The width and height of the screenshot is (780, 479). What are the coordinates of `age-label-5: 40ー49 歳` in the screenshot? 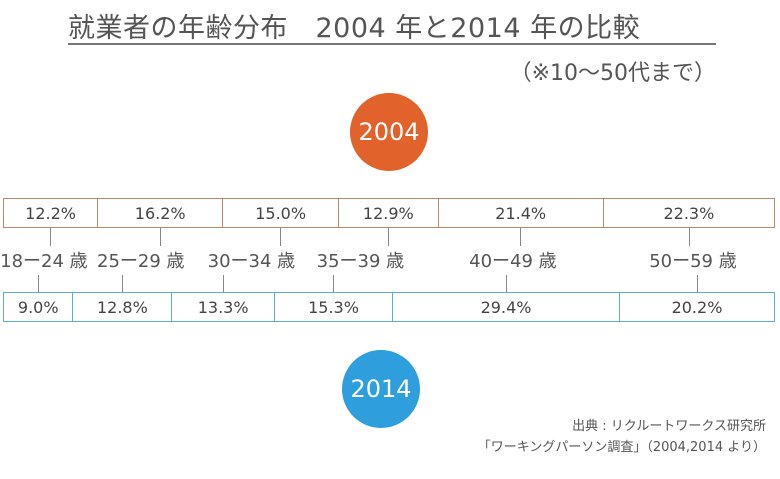 It's located at (513, 261).